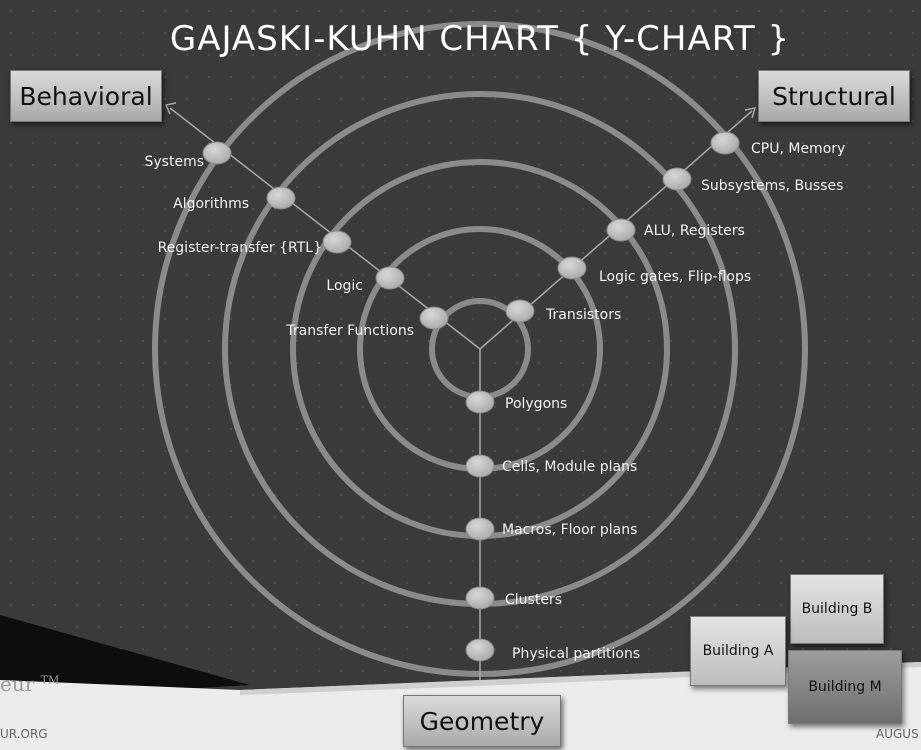  What do you see at coordinates (750, 113) in the screenshot?
I see `structural-axis-arrowhead` at bounding box center [750, 113].